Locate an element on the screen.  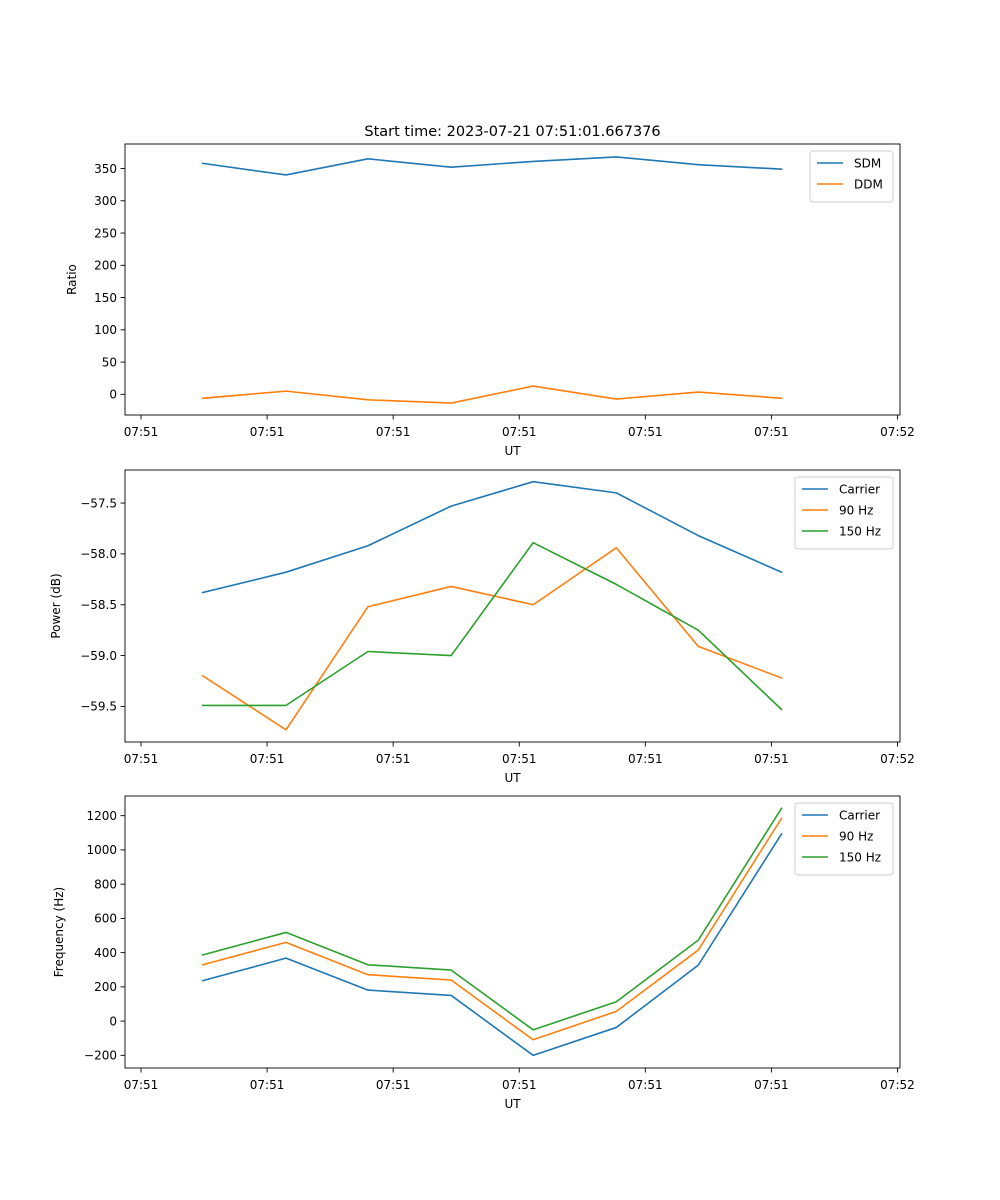
y-tick-label: 100 is located at coordinates (105, 330).